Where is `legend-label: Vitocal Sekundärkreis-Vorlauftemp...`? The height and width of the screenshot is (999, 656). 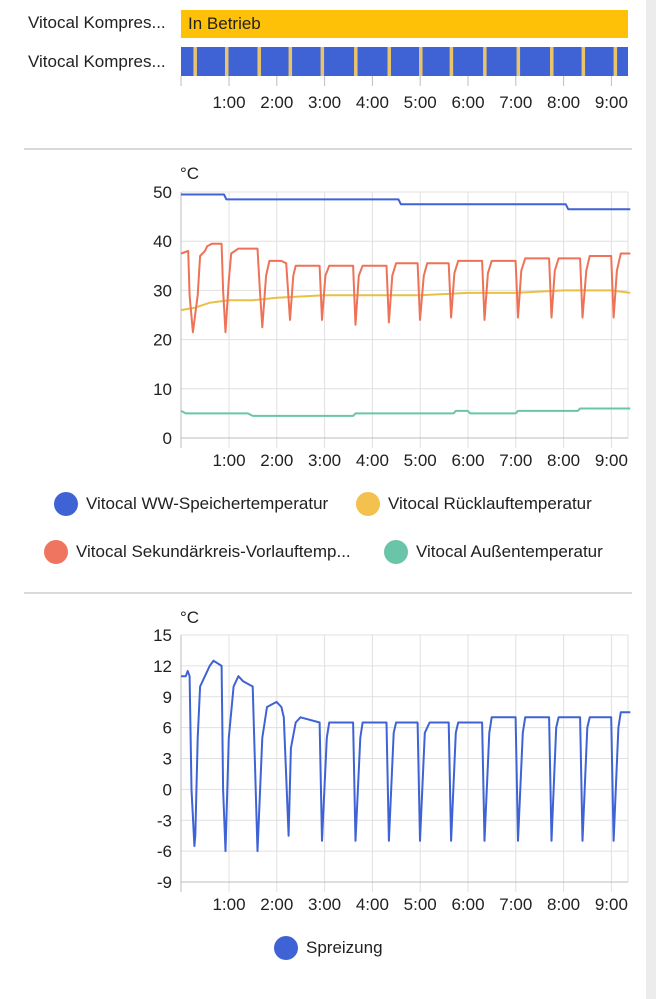
legend-label: Vitocal Sekundärkreis-Vorlauftemp... is located at coordinates (213, 551).